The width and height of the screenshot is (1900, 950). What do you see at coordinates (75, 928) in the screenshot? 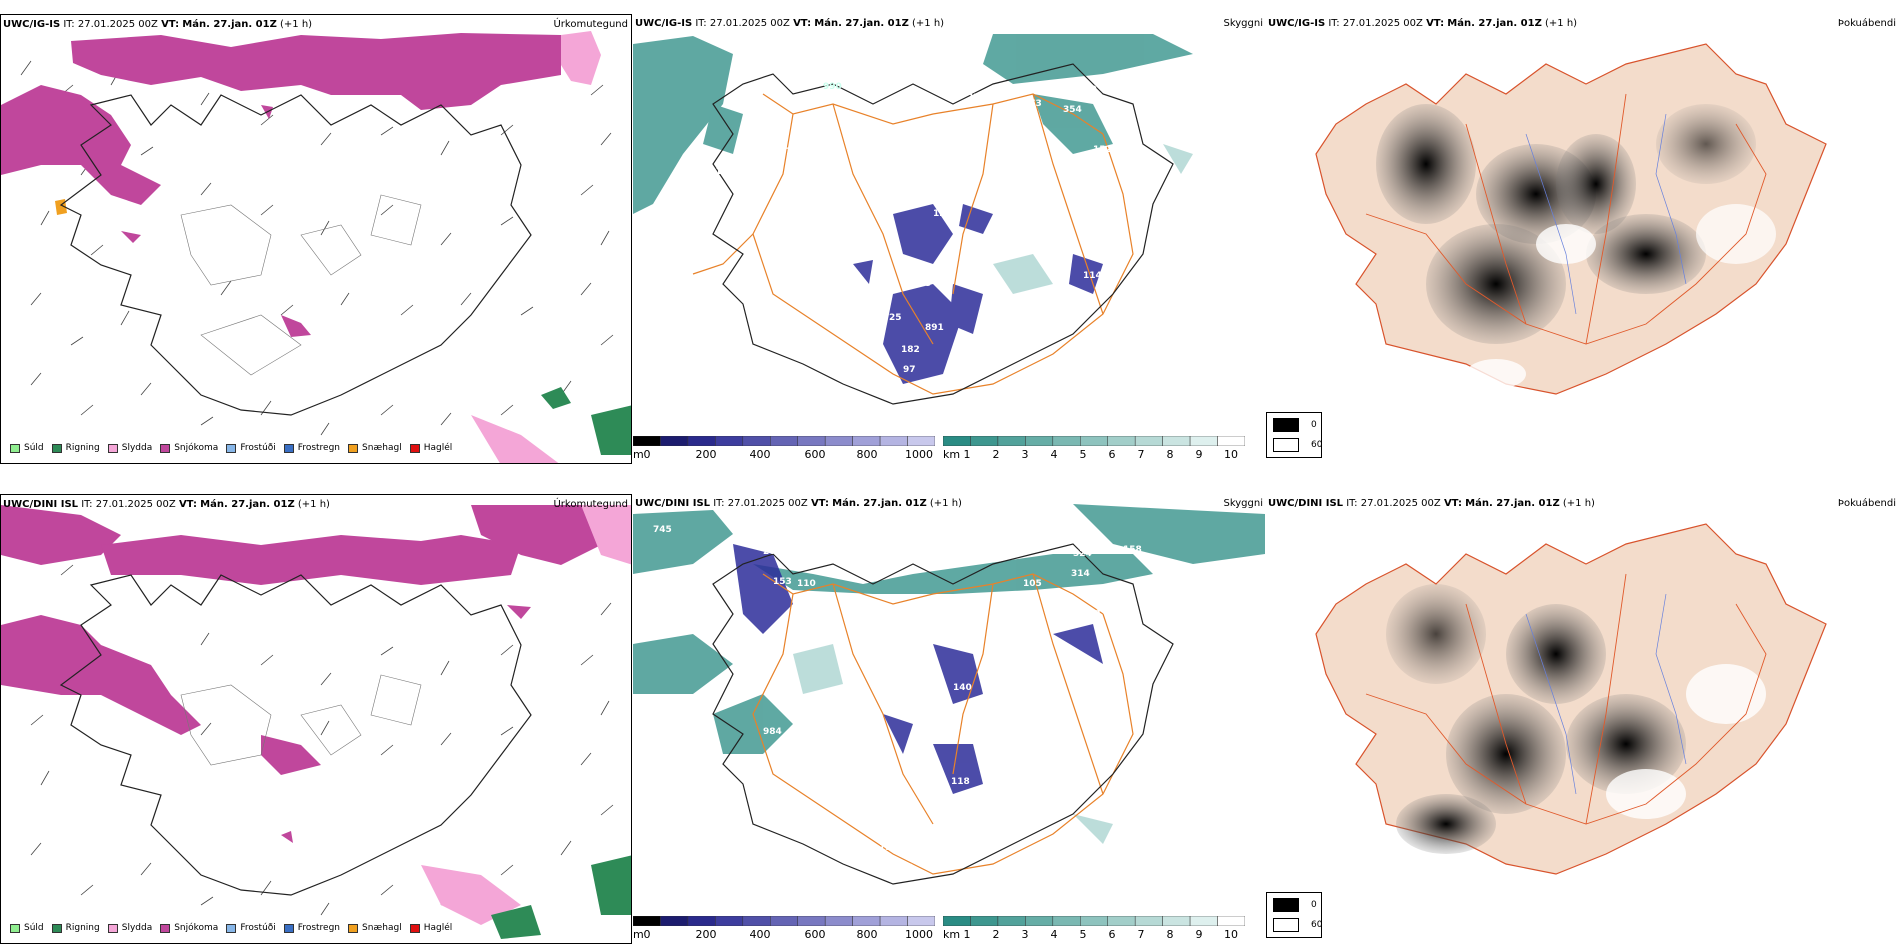
I see `legend-item: Rigning` at bounding box center [75, 928].